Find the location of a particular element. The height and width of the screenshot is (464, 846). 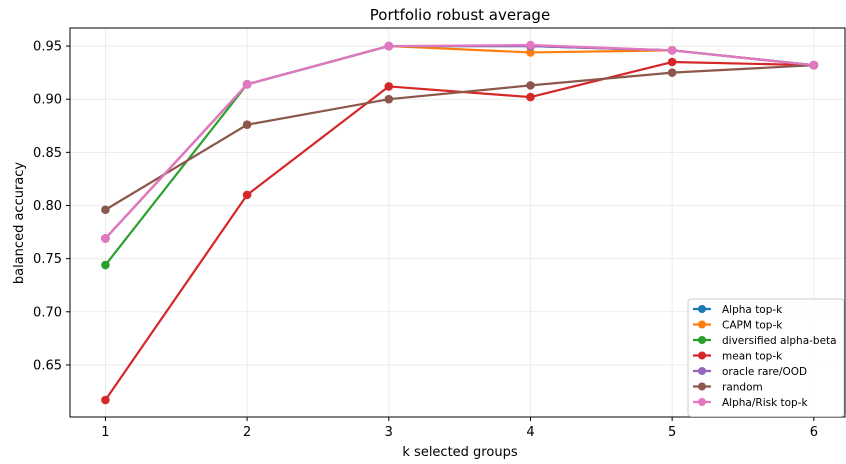

legend-label: Alpha/Risk top-k is located at coordinates (765, 403).